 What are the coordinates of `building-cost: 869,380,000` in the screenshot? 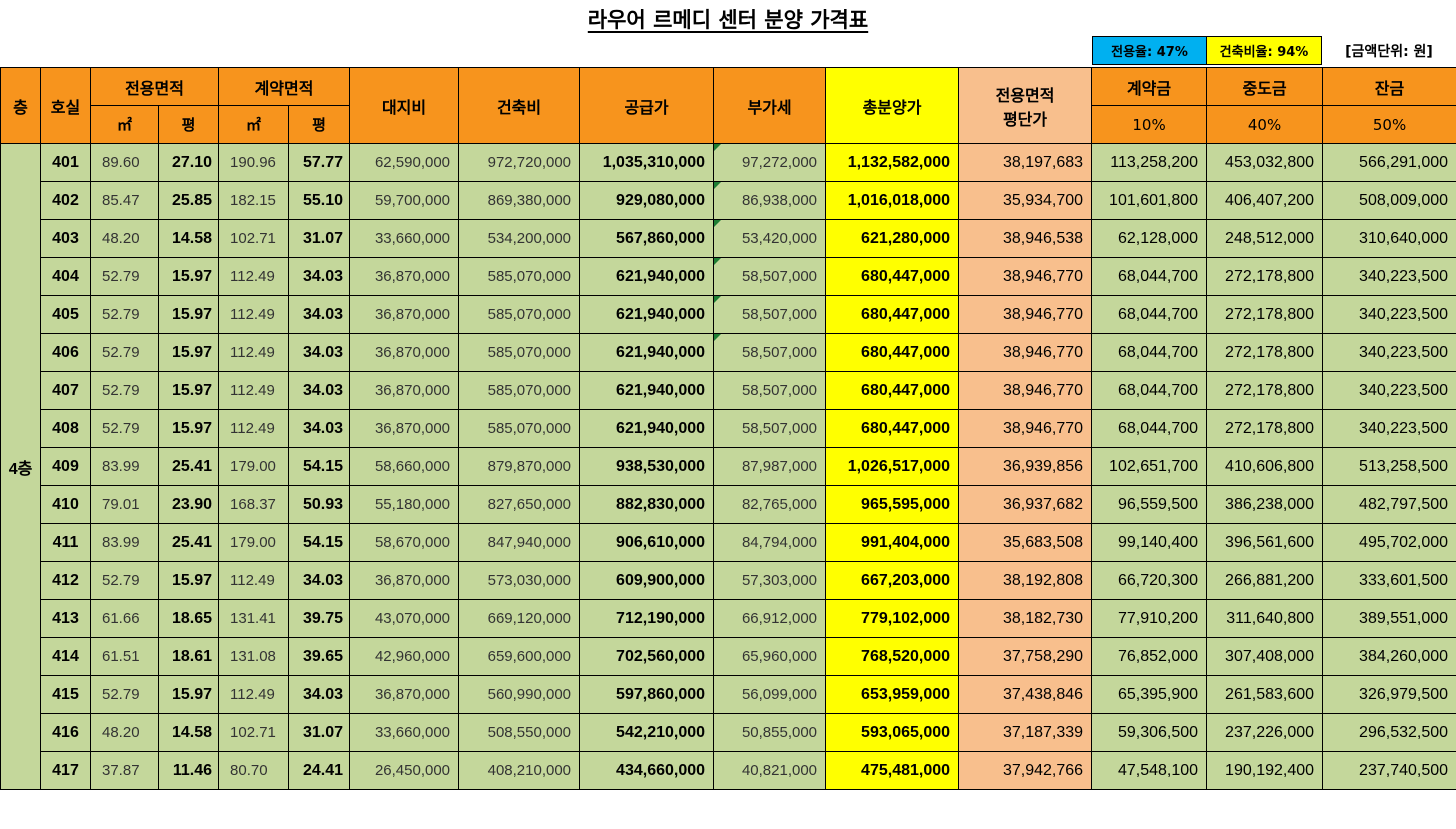 It's located at (519, 200).